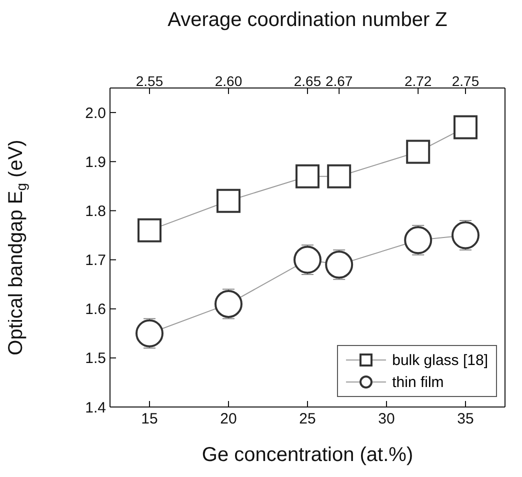  Describe the element at coordinates (440, 360) in the screenshot. I see `legend-label: bulk glass [18]` at that location.